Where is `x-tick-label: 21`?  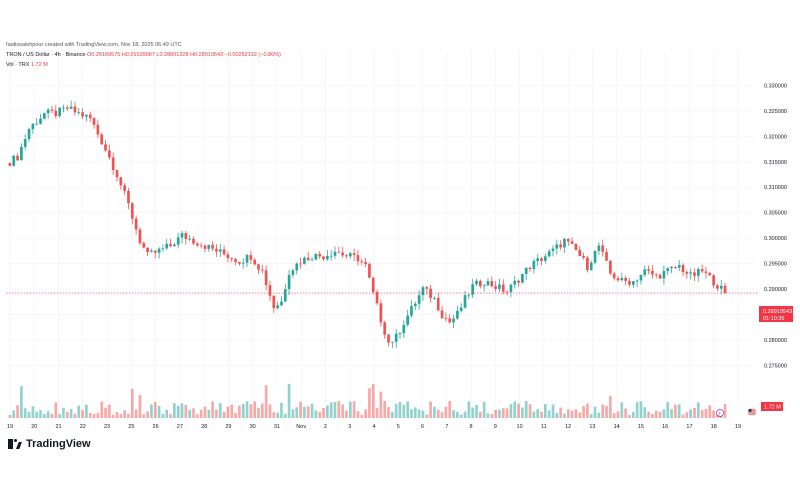 x-tick-label: 21 is located at coordinates (58, 427).